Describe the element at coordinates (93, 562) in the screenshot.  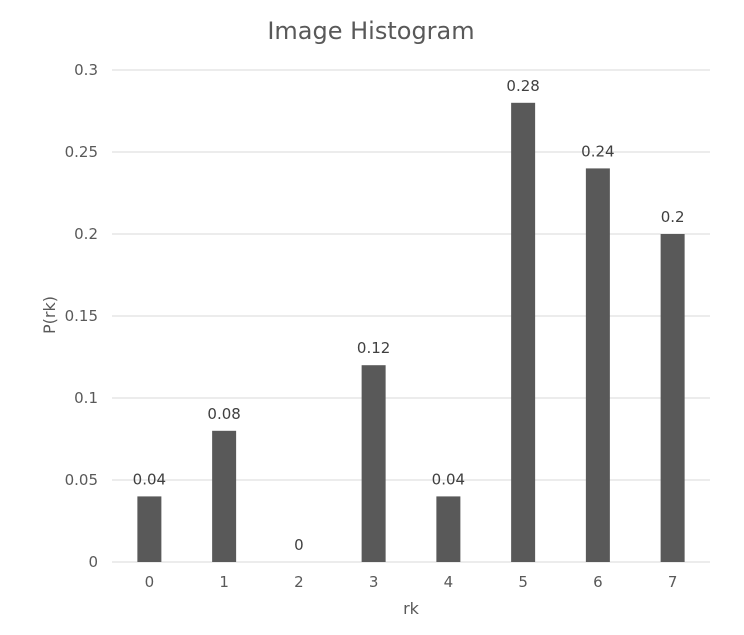
I see `y-tick-label: 0` at that location.